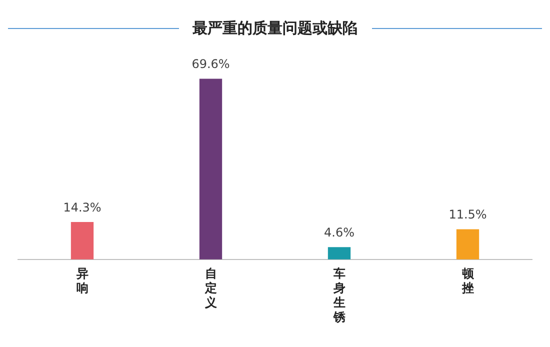 The height and width of the screenshot is (347, 550). What do you see at coordinates (211, 288) in the screenshot?
I see `x-tick-label: 自定义` at bounding box center [211, 288].